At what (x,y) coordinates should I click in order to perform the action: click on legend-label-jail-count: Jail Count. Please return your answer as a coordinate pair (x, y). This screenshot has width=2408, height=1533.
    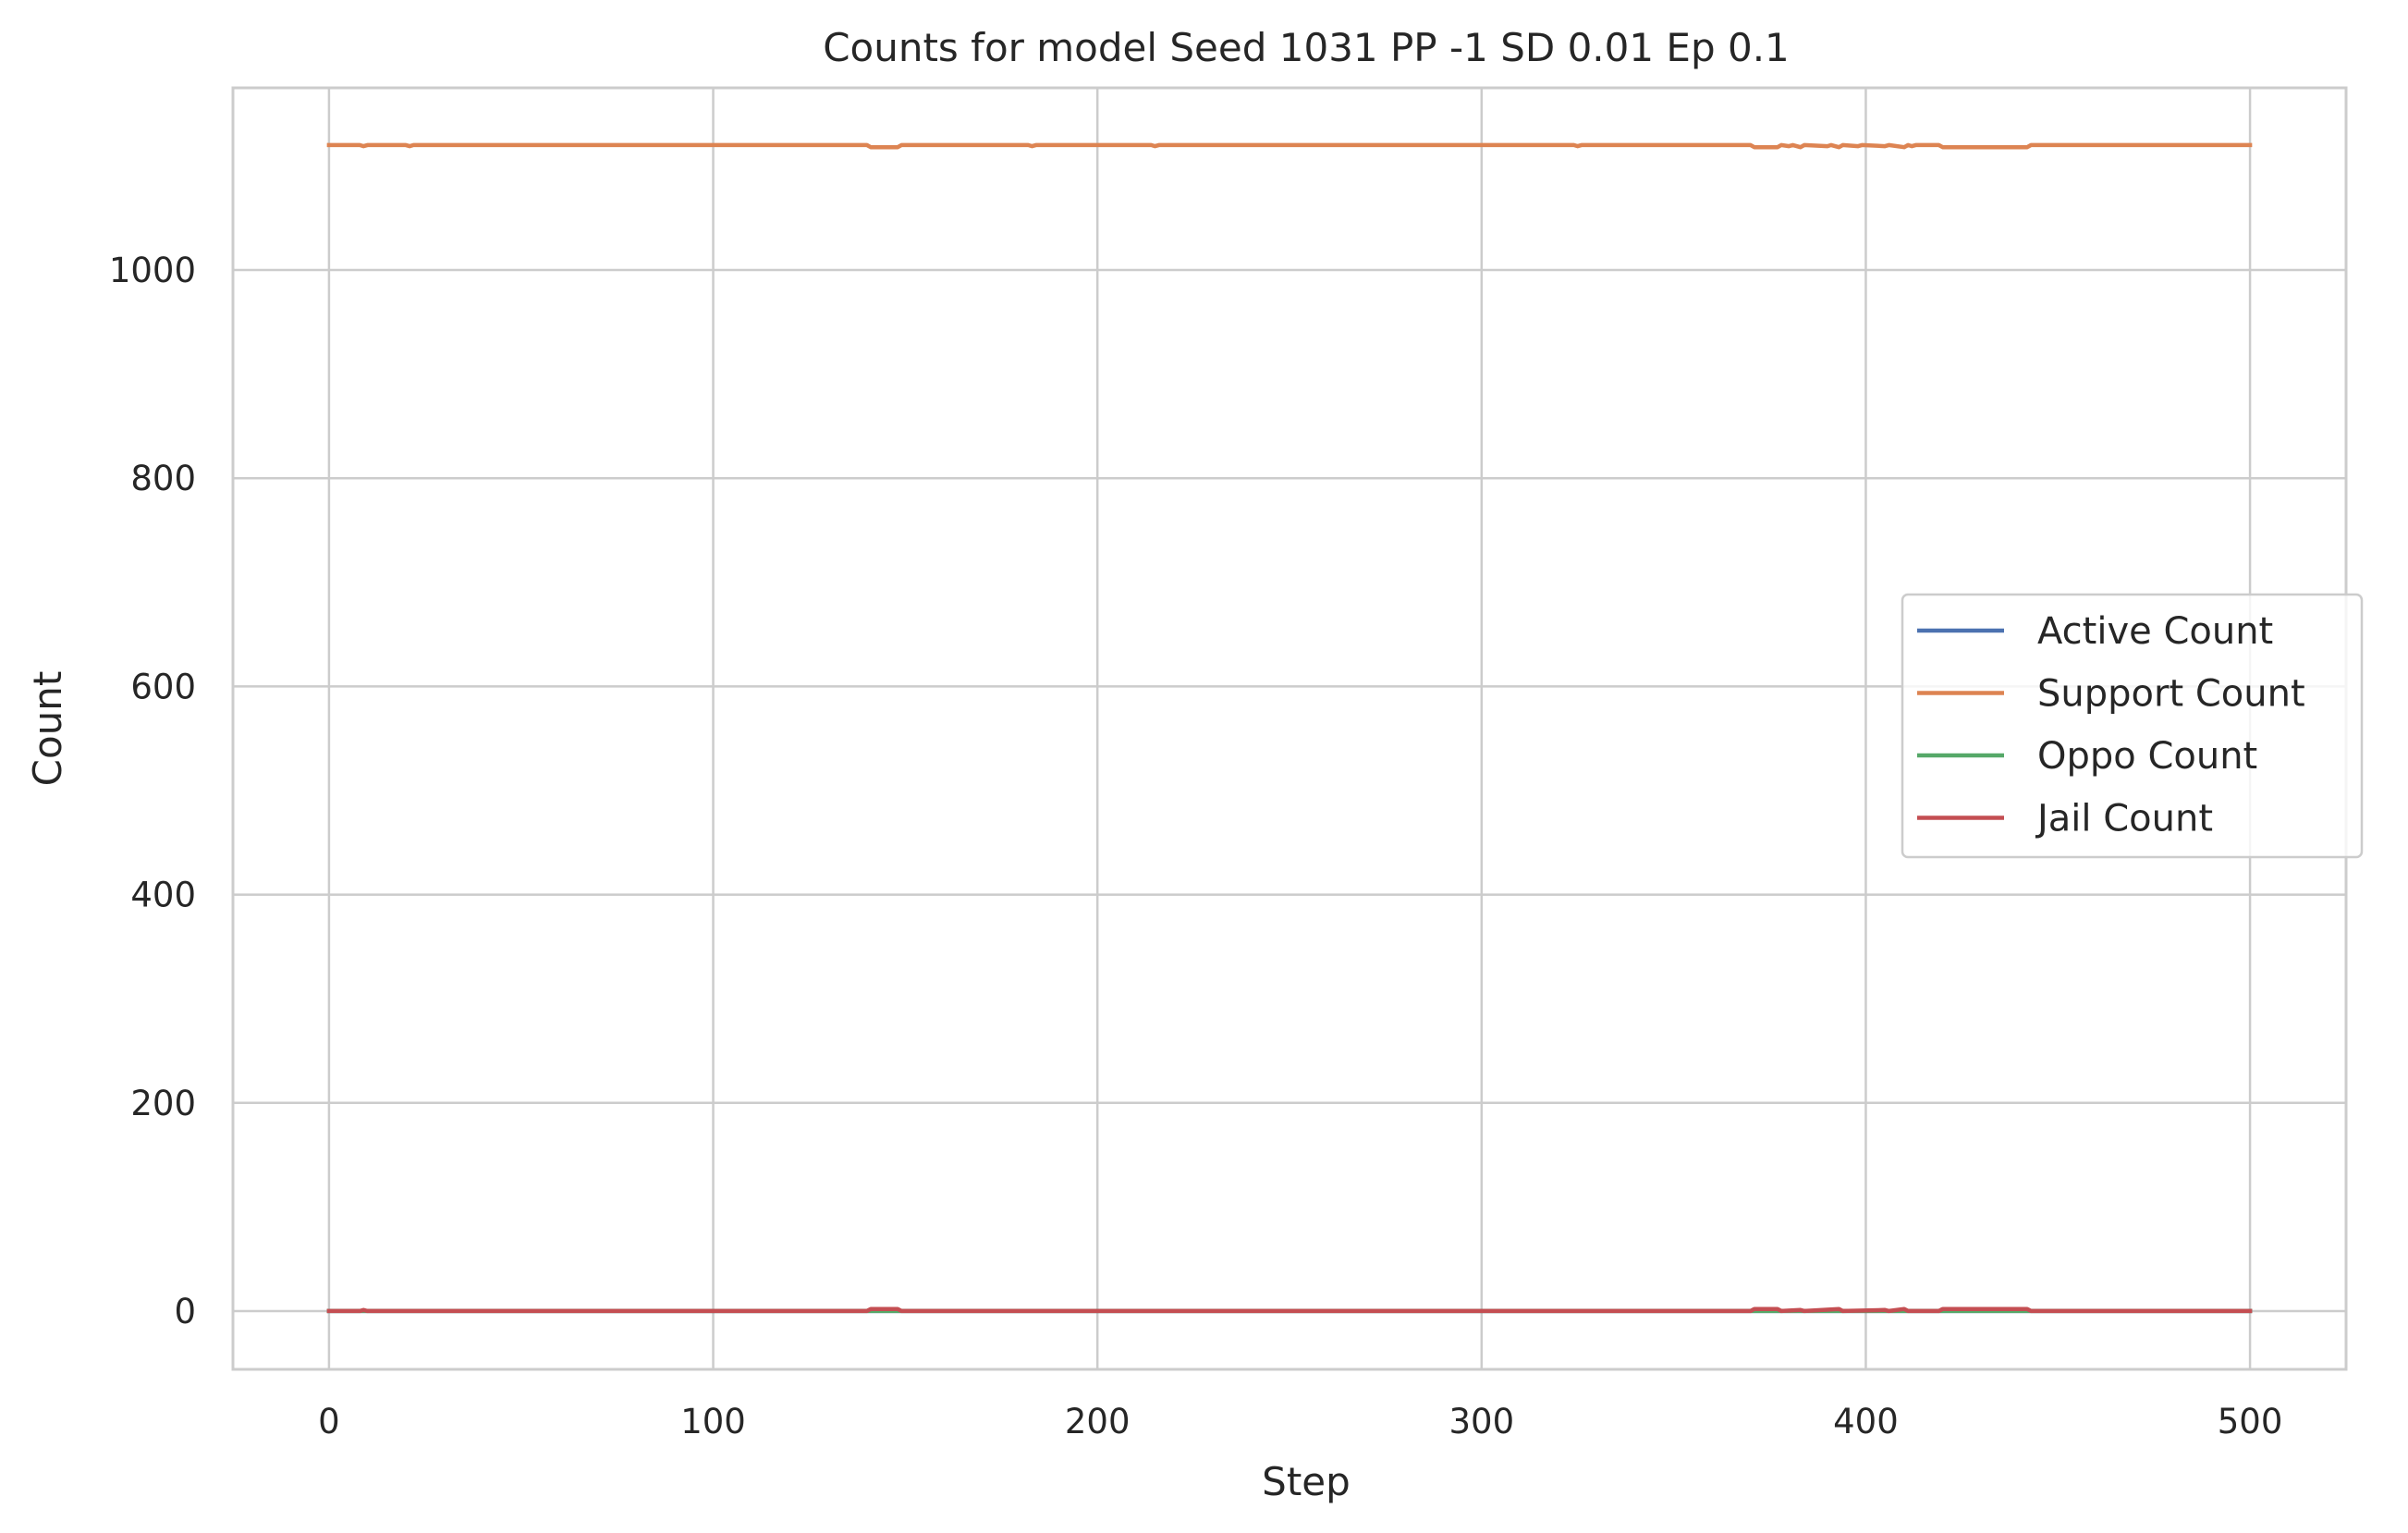
    Looking at the image, I should click on (2124, 819).